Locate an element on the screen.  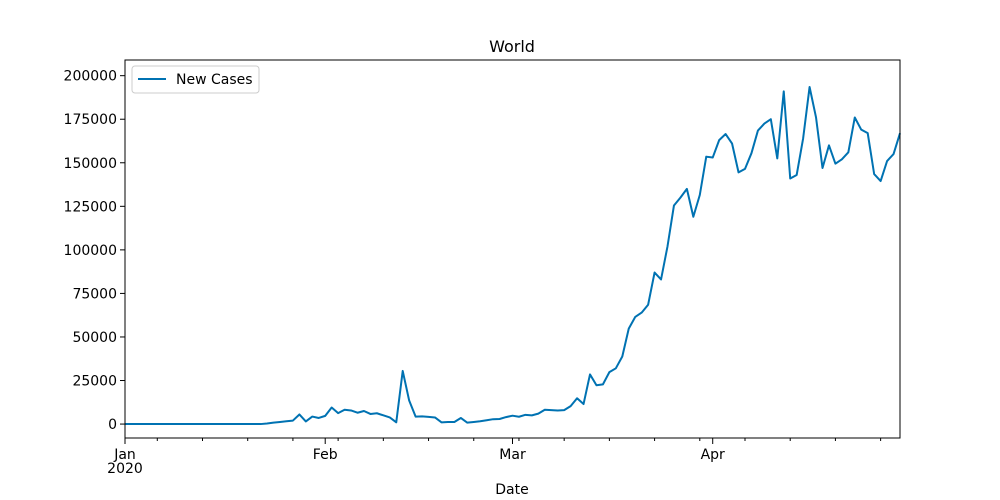
legend-label: New Cases is located at coordinates (214, 80).